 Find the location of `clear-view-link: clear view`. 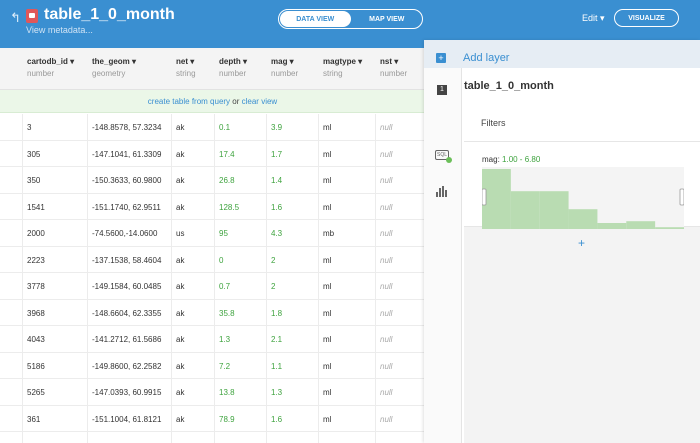

clear-view-link: clear view is located at coordinates (259, 101).